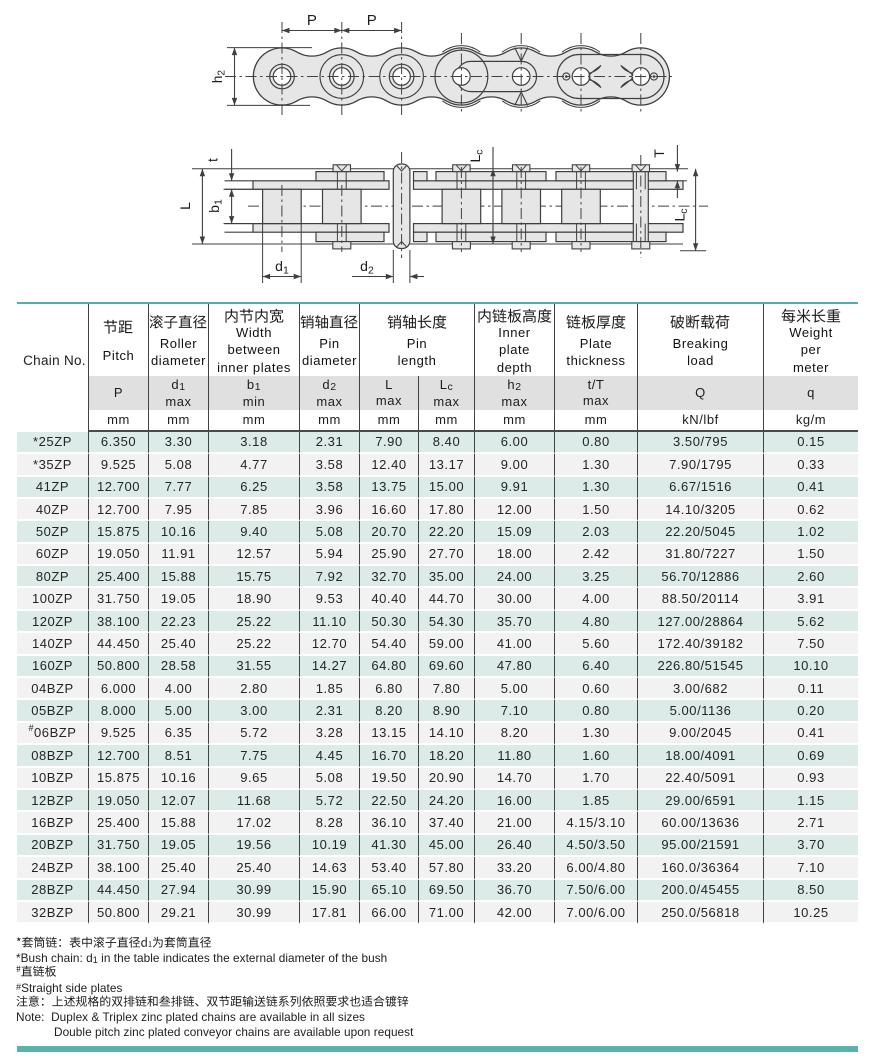  Describe the element at coordinates (219, 77) in the screenshot. I see `svg-text: h2` at that location.